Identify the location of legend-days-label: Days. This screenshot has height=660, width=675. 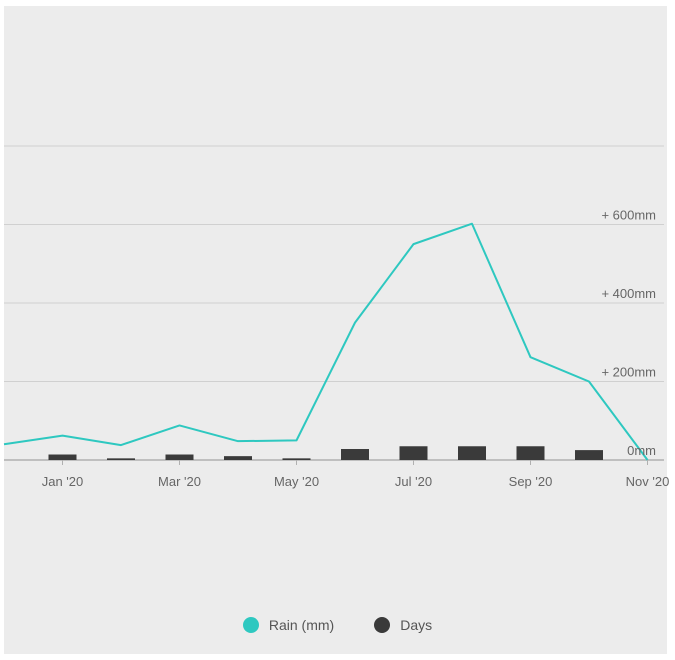
(416, 625).